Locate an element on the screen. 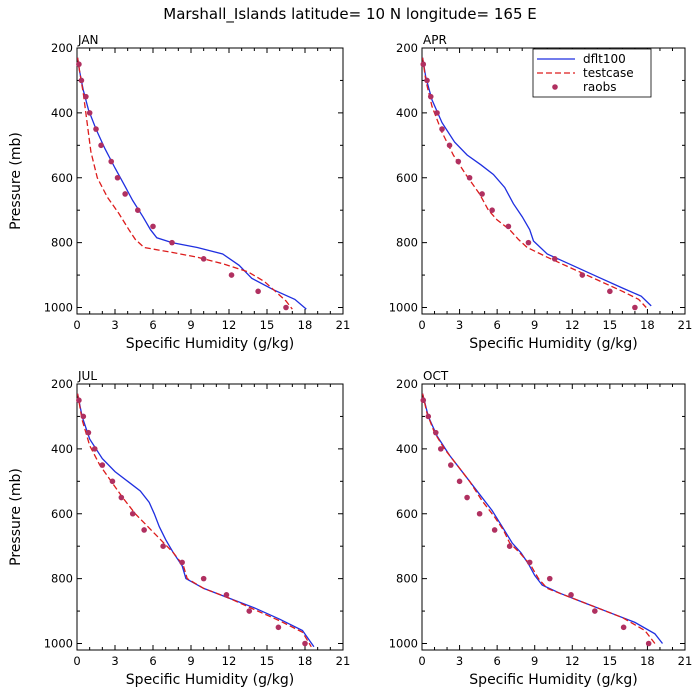 The height and width of the screenshot is (700, 700). legend-label-testcase: testcase is located at coordinates (608, 73).